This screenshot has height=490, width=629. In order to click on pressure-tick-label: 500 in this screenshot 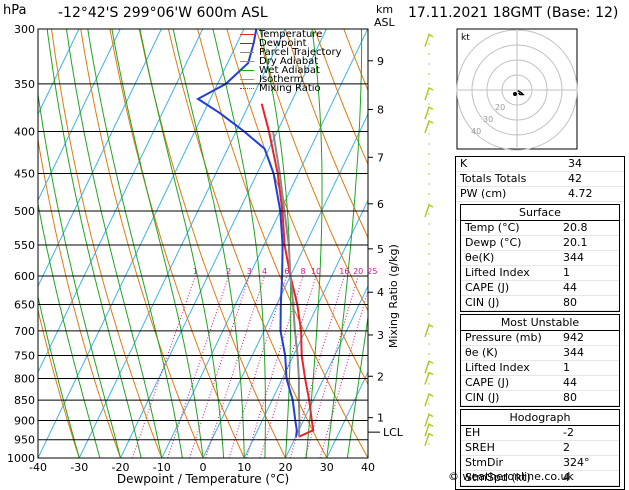, I will do `click(24, 211)`.